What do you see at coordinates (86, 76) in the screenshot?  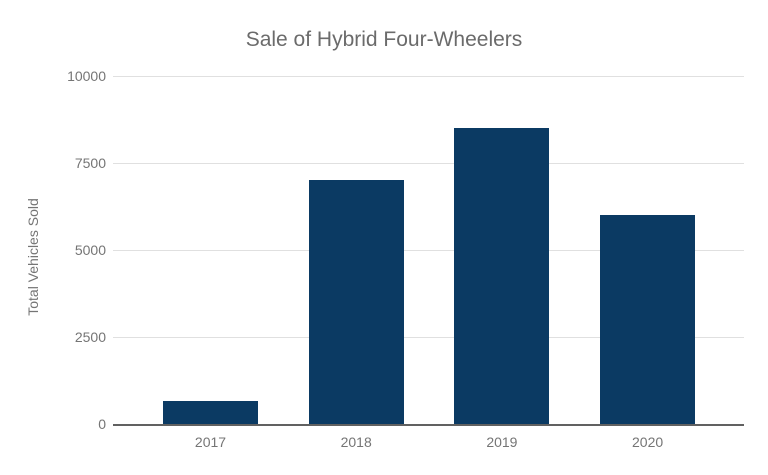 I see `y-tick-label: 10000` at bounding box center [86, 76].